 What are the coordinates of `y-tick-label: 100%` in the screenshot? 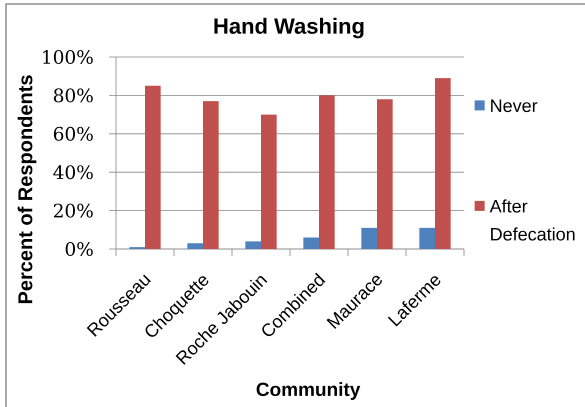 It's located at (68, 57).